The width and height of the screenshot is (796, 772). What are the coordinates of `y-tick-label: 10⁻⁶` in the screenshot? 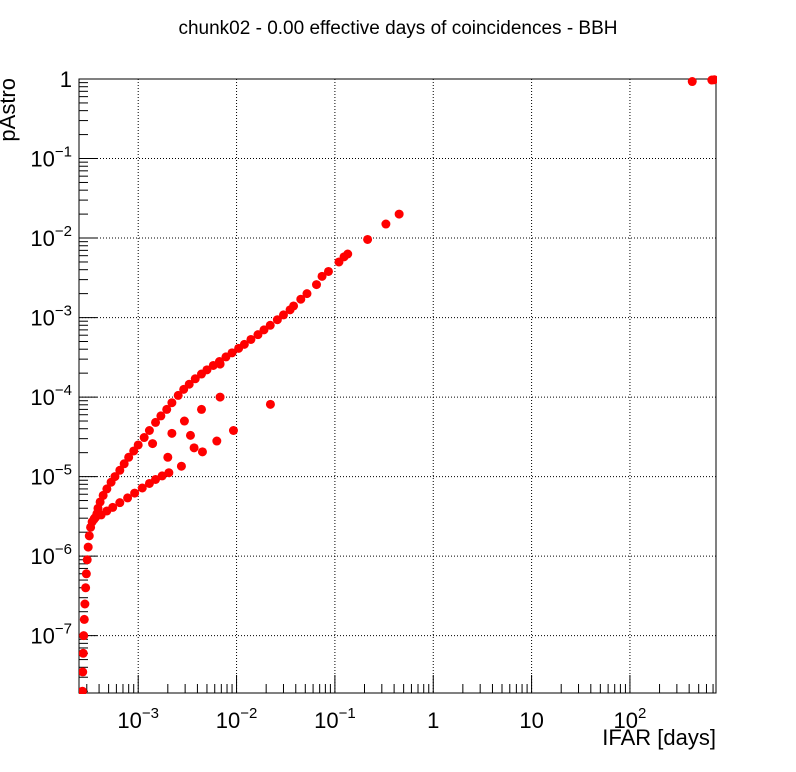 It's located at (51, 555).